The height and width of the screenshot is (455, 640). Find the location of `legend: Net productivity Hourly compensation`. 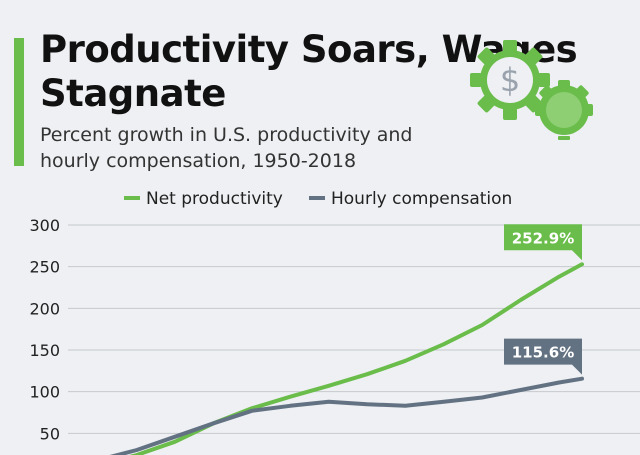

legend: Net productivity Hourly compensation is located at coordinates (318, 199).